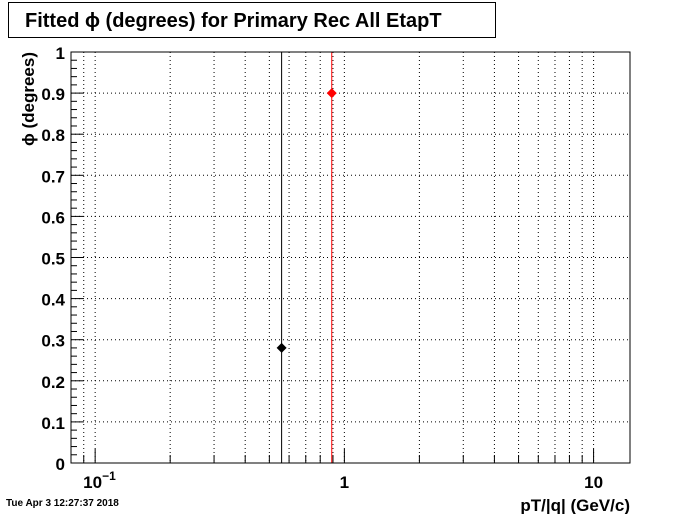  Describe the element at coordinates (60, 464) in the screenshot. I see `y-tick-label: 0` at that location.